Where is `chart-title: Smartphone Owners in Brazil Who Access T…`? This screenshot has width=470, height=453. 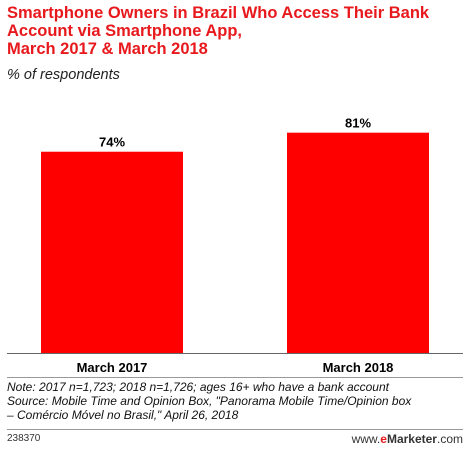 chart-title: Smartphone Owners in Brazil Who Access T… is located at coordinates (237, 31).